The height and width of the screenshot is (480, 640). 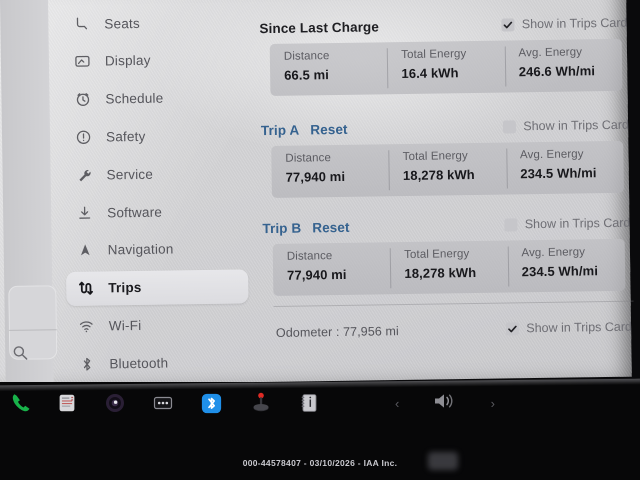 I want to click on sidebar-item-label: Navigation, so click(x=140, y=249).